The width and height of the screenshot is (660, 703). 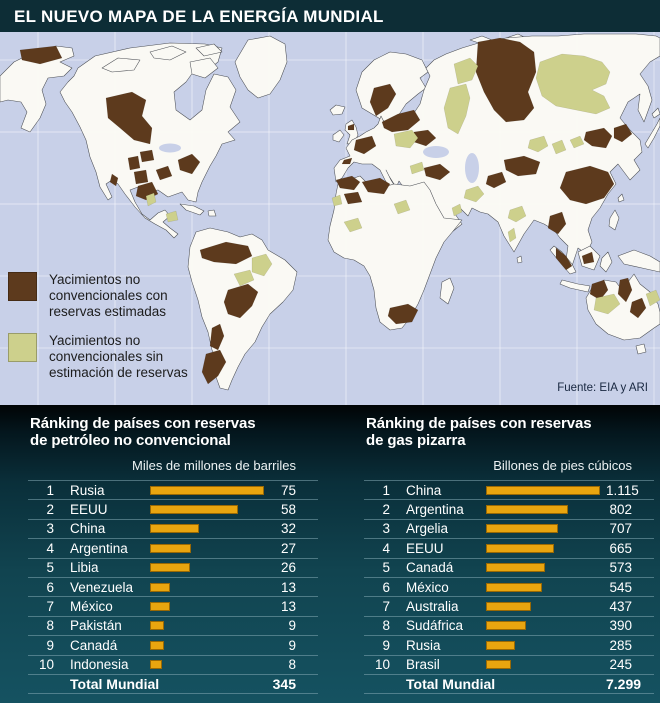 I want to click on rank-label: 2, so click(x=386, y=510).